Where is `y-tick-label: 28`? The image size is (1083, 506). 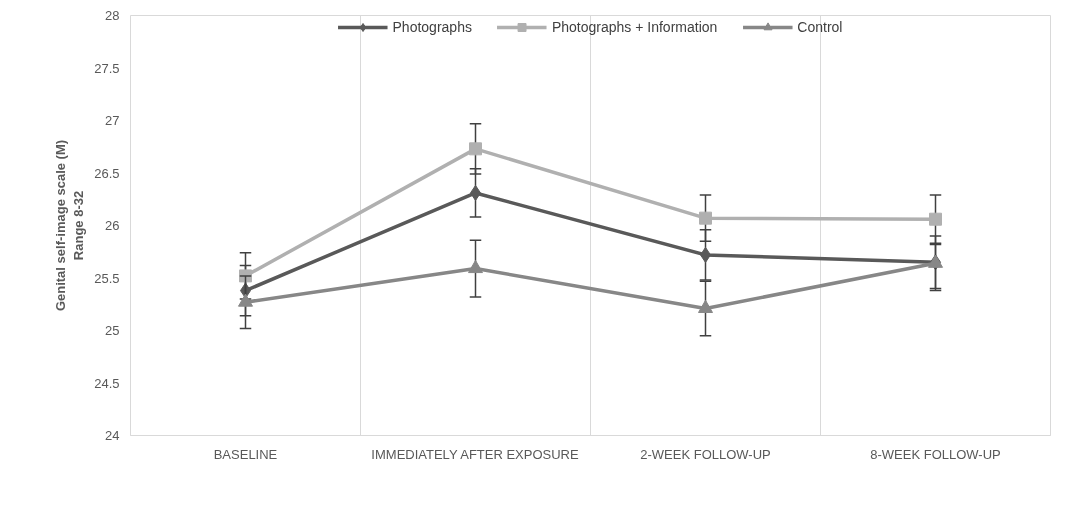 y-tick-label: 28 is located at coordinates (112, 15).